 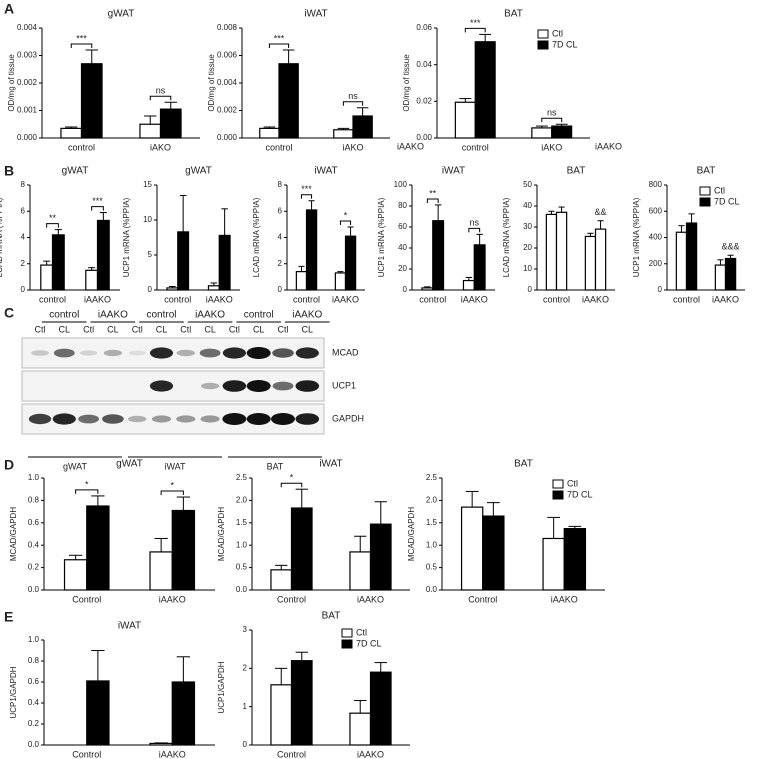 I want to click on y-tick-label: 0.6, so click(x=34, y=681).